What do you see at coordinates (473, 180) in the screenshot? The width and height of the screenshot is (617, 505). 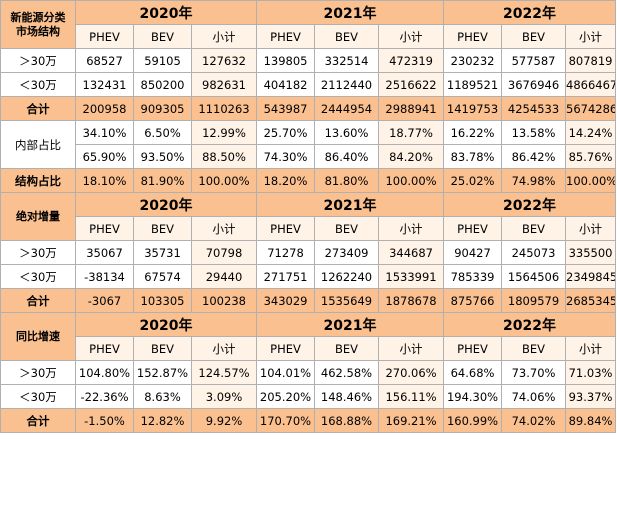 I see `table-cell: 25.02%` at bounding box center [473, 180].